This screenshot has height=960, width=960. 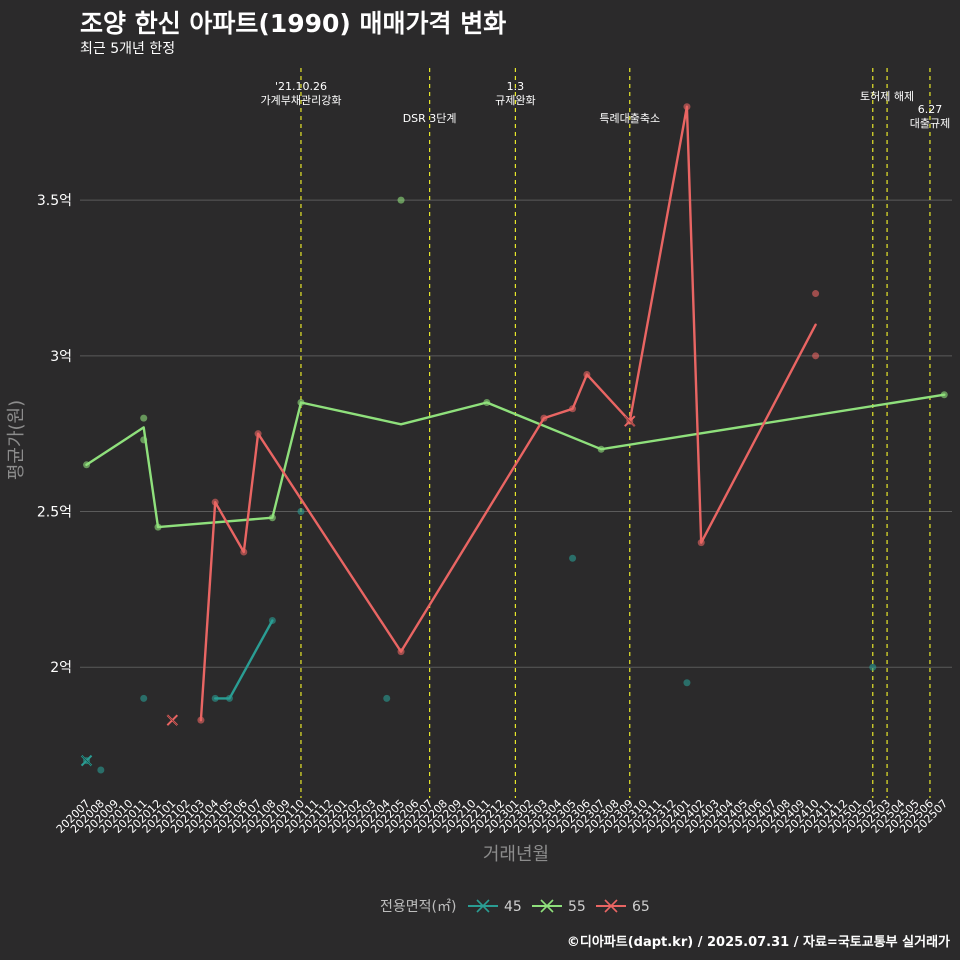 What do you see at coordinates (559, 907) in the screenshot?
I see `legend-item-55: 55` at bounding box center [559, 907].